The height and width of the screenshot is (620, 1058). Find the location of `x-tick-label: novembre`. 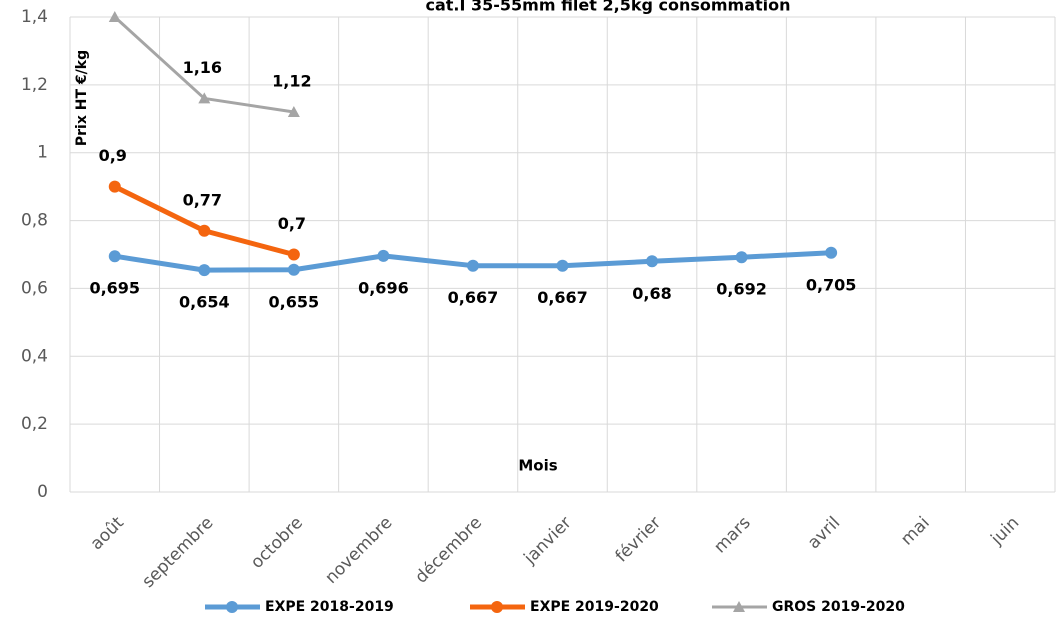

x-tick-label: novembre is located at coordinates (358, 550).